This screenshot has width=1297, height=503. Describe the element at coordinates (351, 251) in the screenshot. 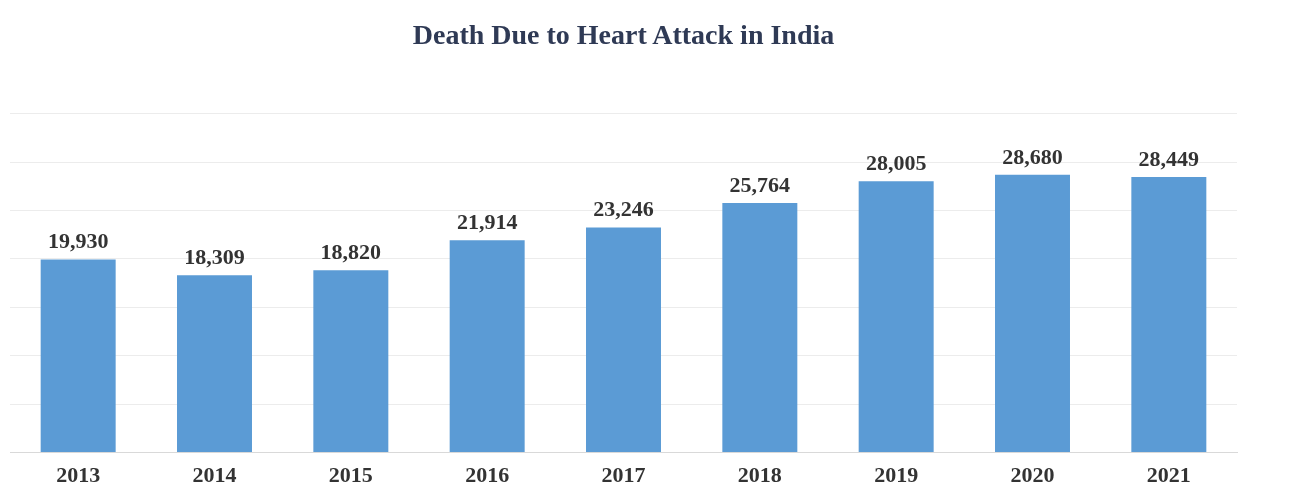

I see `data-label: 18,820` at that location.